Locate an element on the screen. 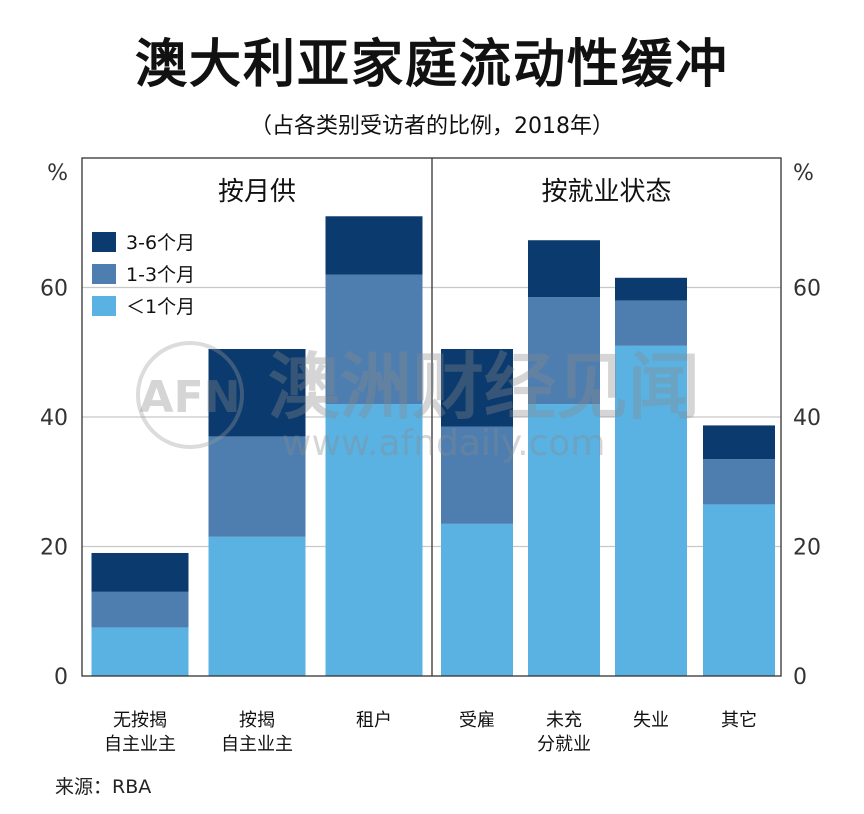 The width and height of the screenshot is (864, 814). source-note: 来源：RBA is located at coordinates (103, 787).